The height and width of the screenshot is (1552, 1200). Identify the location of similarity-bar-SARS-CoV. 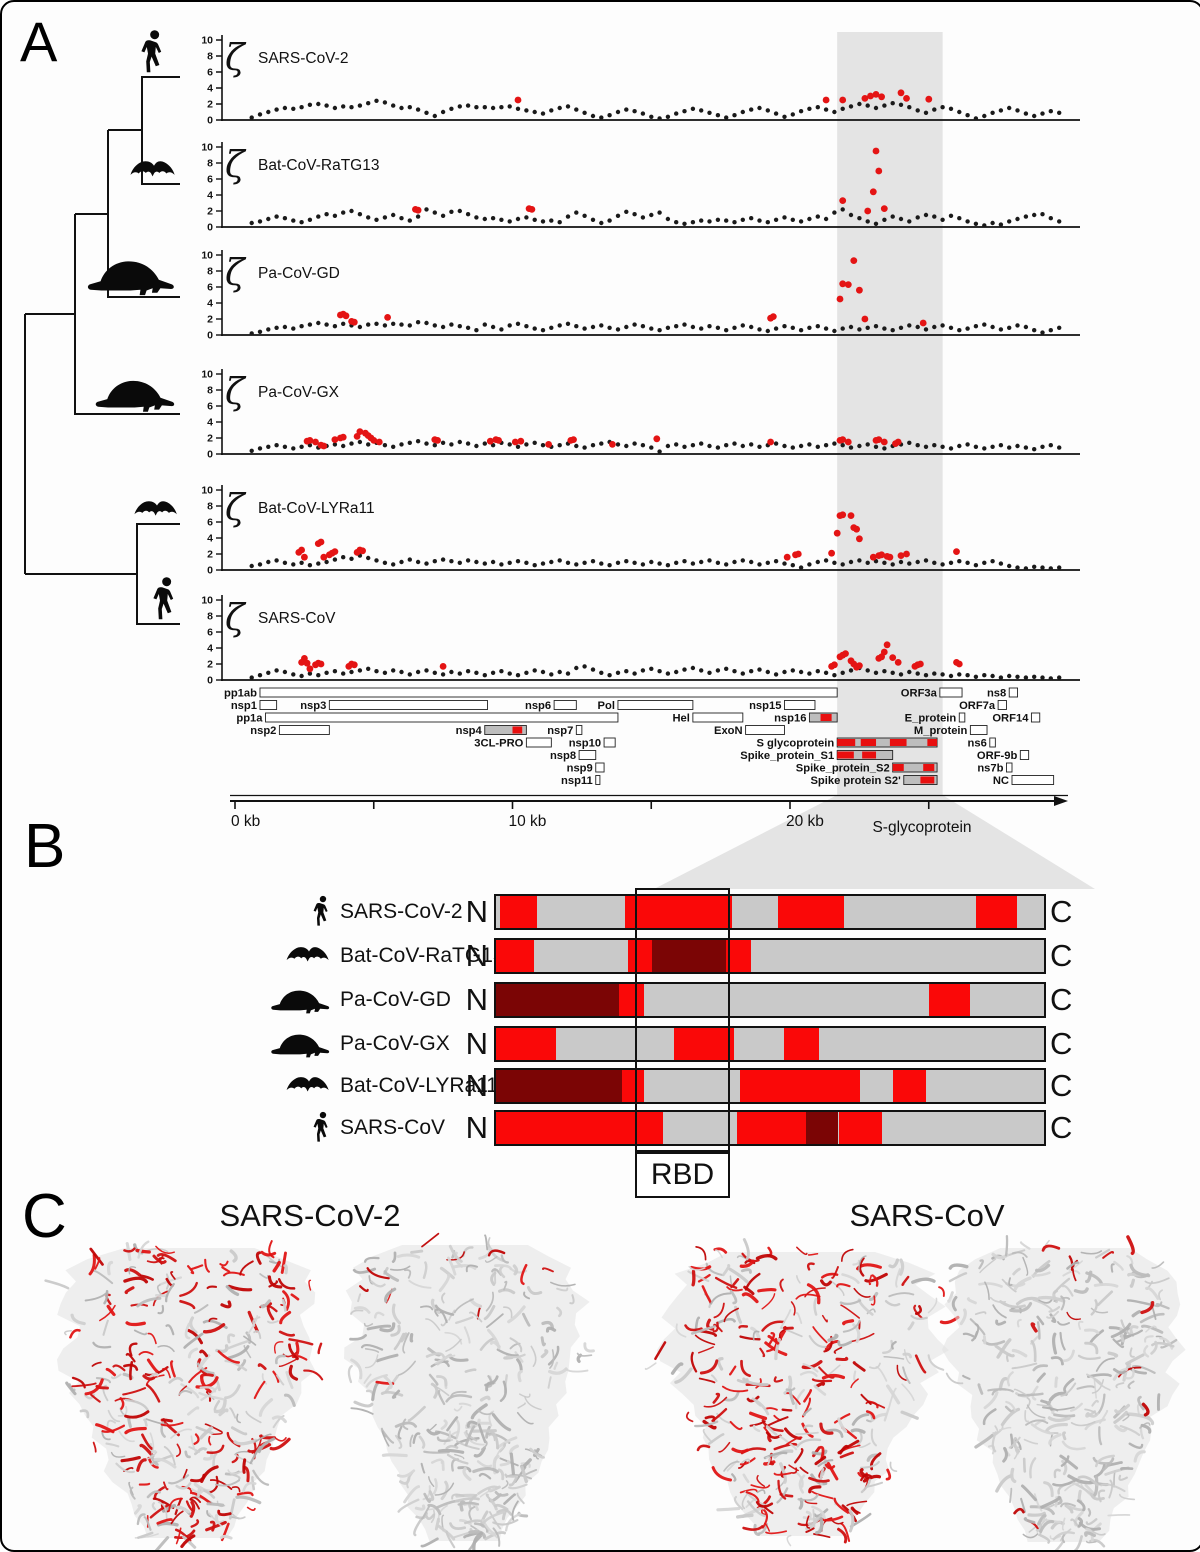
(770, 1128).